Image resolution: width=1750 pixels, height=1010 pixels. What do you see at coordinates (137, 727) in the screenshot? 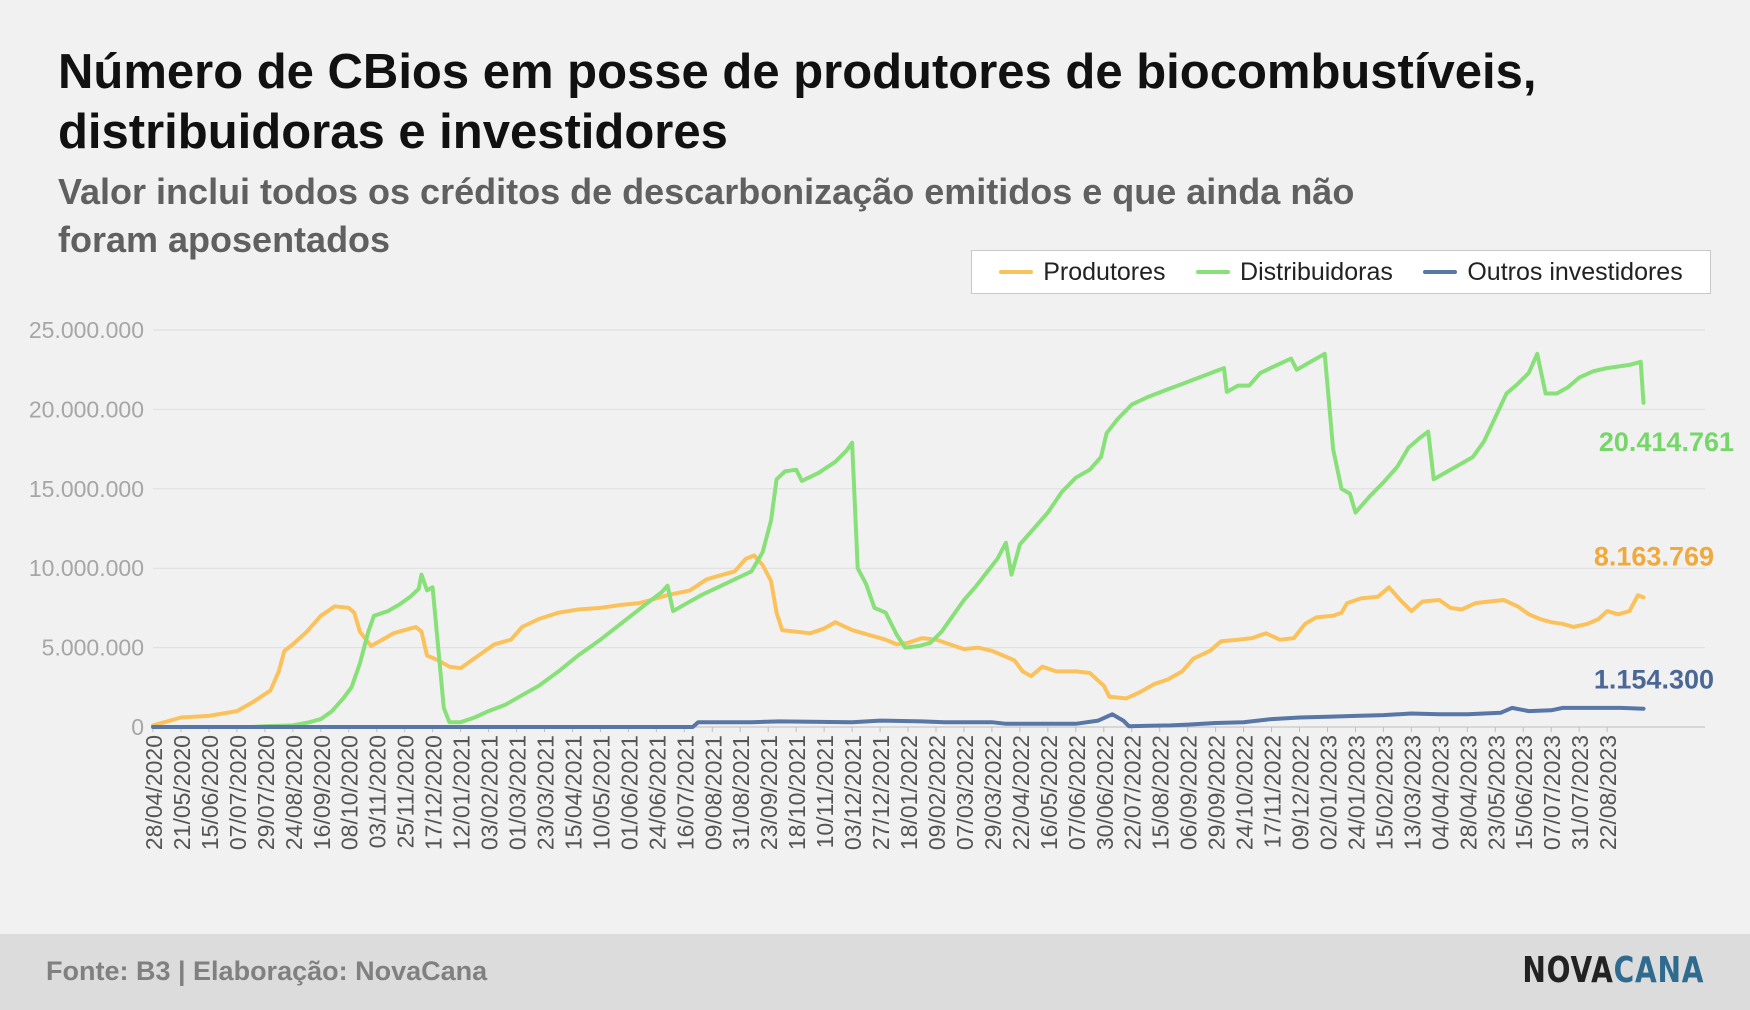
I see `y-tick-label: 0` at bounding box center [137, 727].